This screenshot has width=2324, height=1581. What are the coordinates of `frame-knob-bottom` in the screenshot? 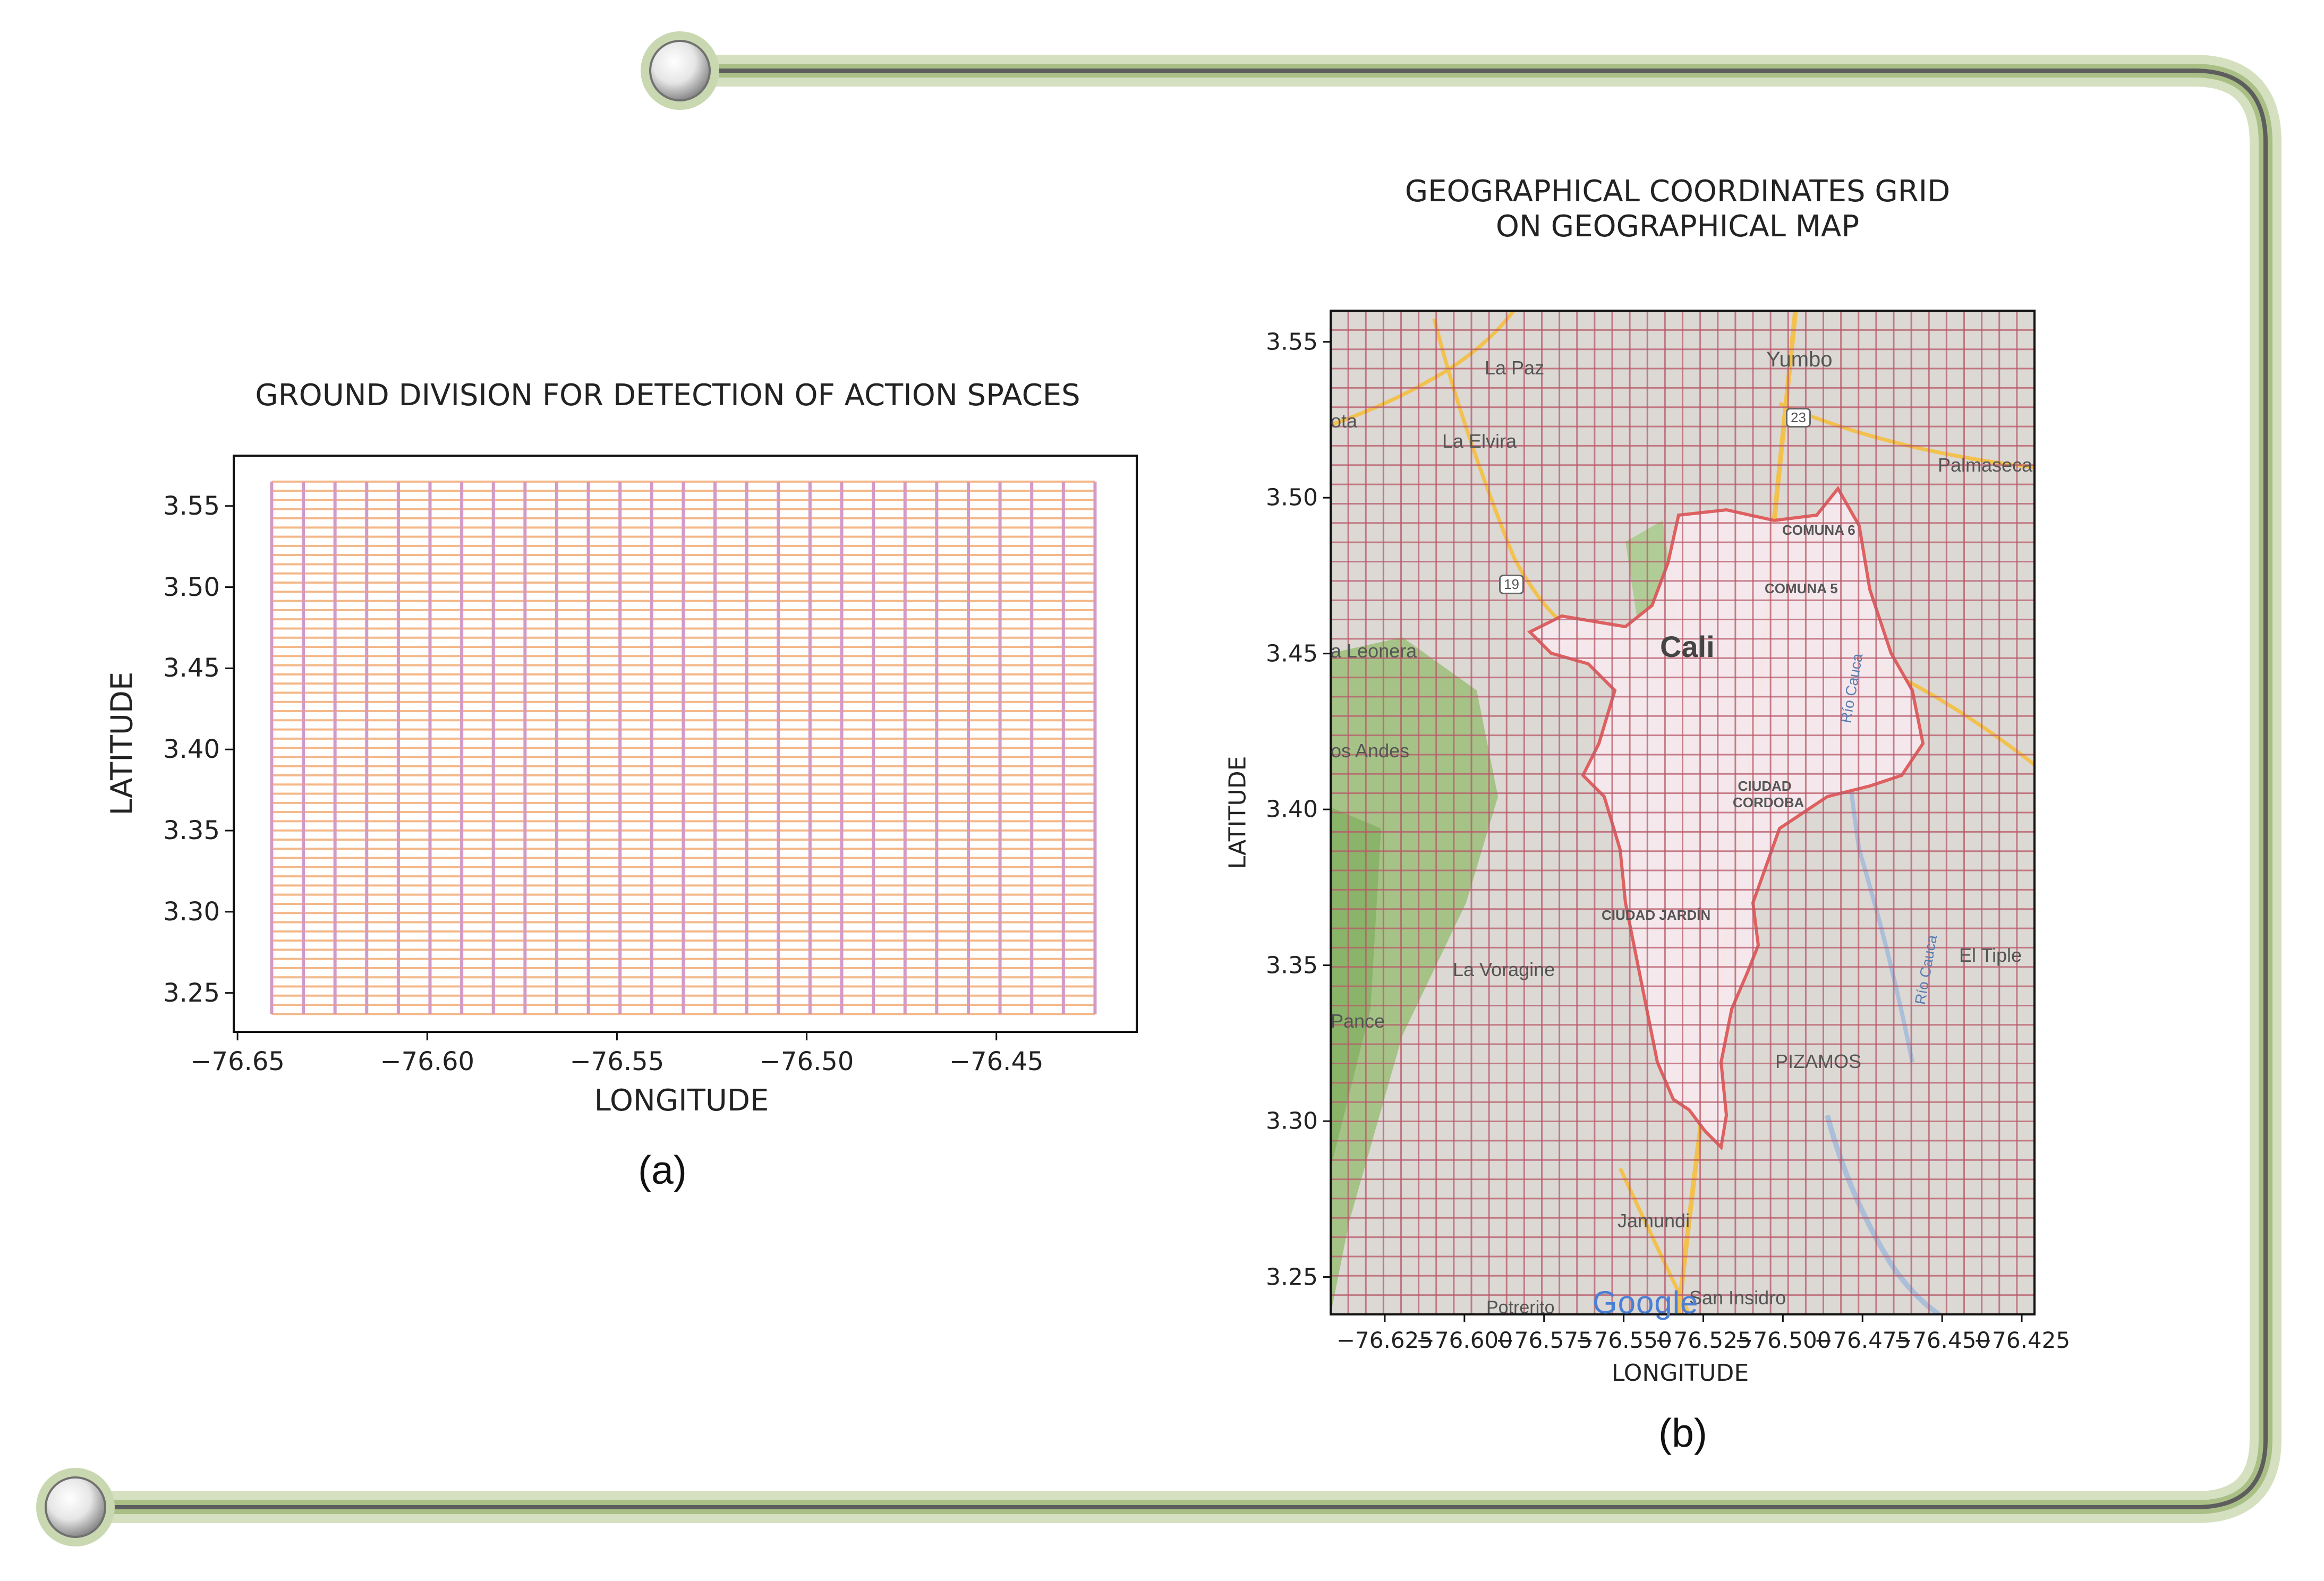 It's located at (75, 1507).